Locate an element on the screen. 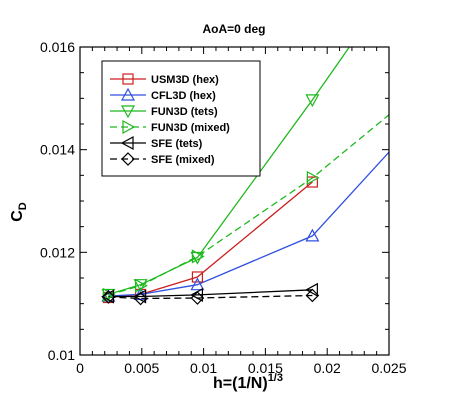 This screenshot has height=400, width=450. x-tick-label: 0.015 is located at coordinates (265, 368).